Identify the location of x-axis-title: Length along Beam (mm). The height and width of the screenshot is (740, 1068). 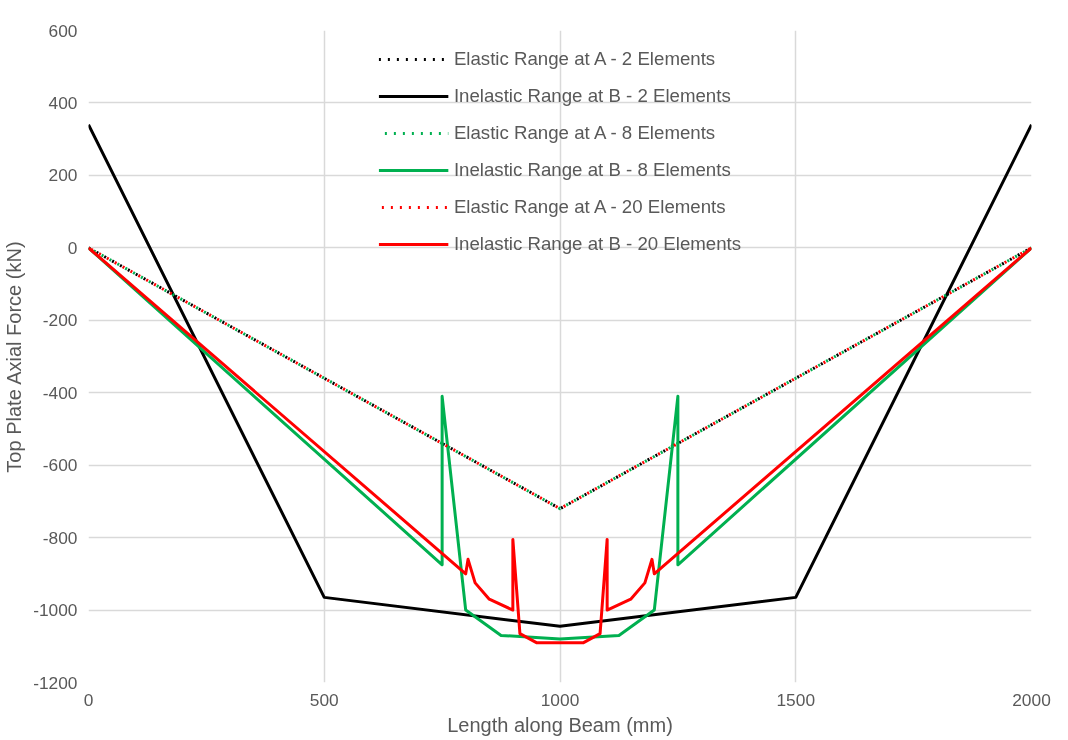
(560, 724).